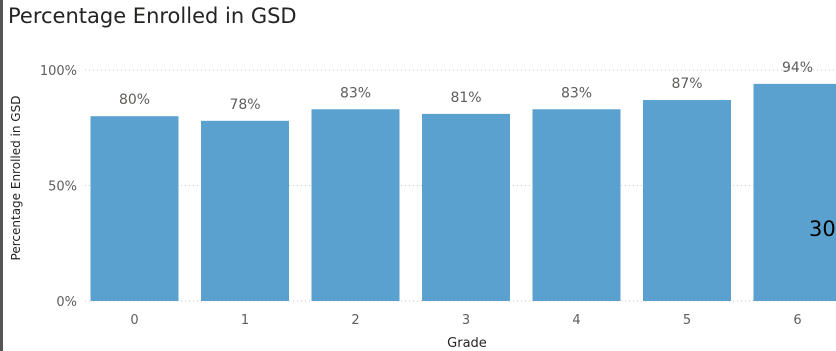 The height and width of the screenshot is (351, 836). What do you see at coordinates (467, 343) in the screenshot?
I see `x-axis-title: Grade` at bounding box center [467, 343].